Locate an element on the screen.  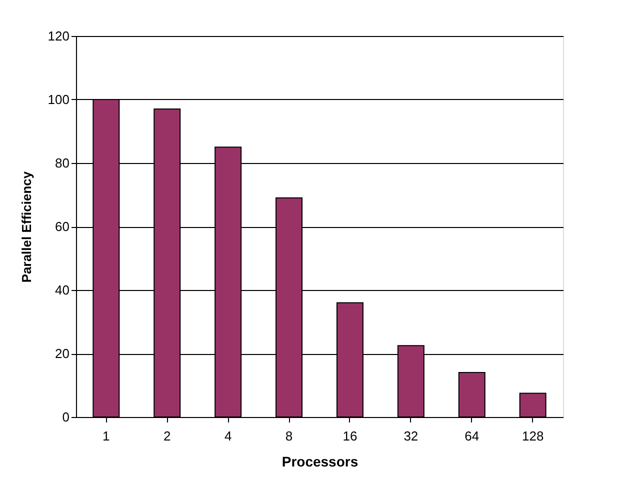
x-tick-label: 16 is located at coordinates (350, 436).